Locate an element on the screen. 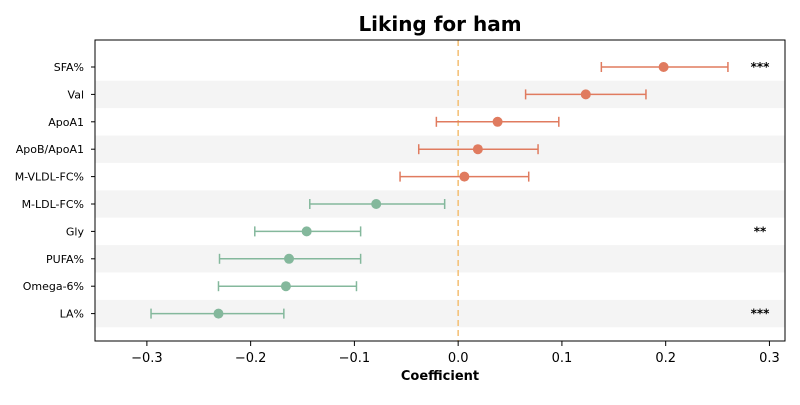 Image resolution: width=800 pixels, height=405 pixels. chart-title: Liking for ham is located at coordinates (439, 24).